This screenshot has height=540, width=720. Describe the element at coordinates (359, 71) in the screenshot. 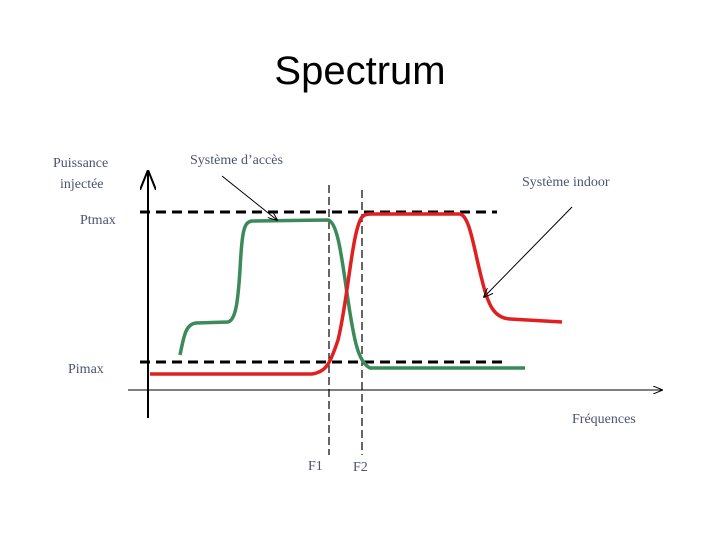

I see `slide-title: Spectrum` at that location.